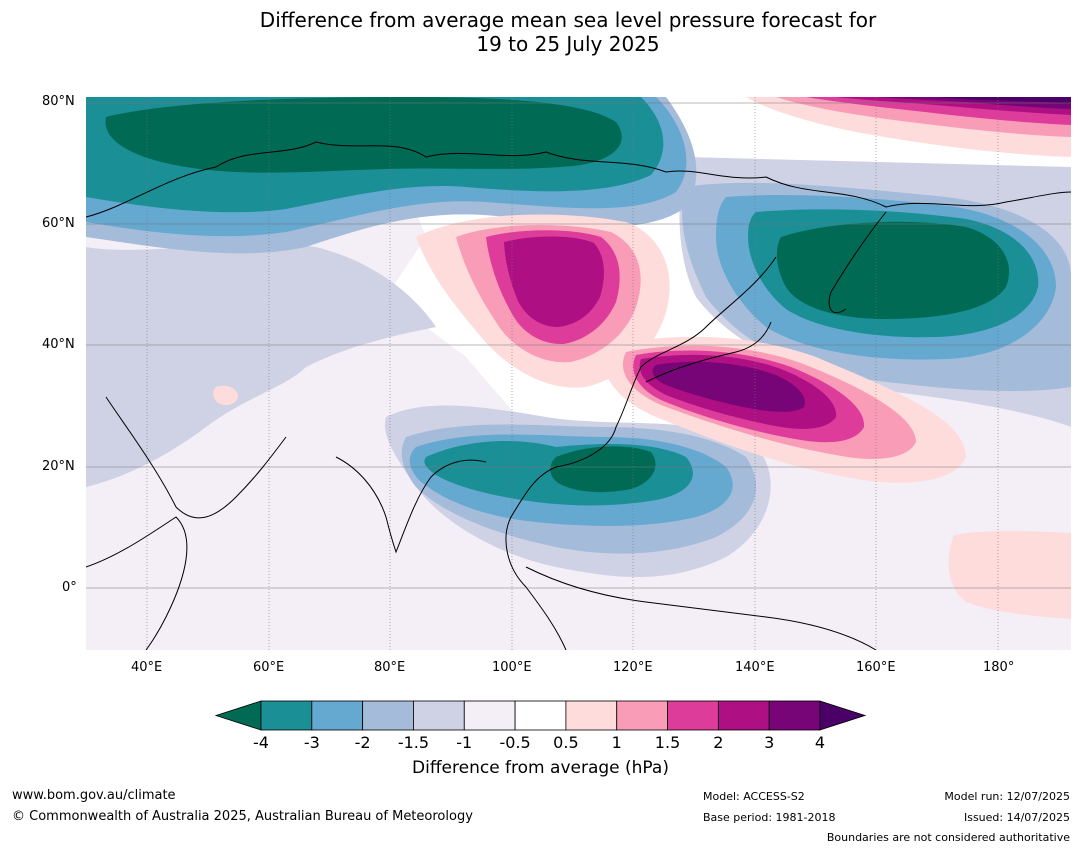  What do you see at coordinates (820, 742) in the screenshot?
I see `colorbar-tick-label: 4` at bounding box center [820, 742].